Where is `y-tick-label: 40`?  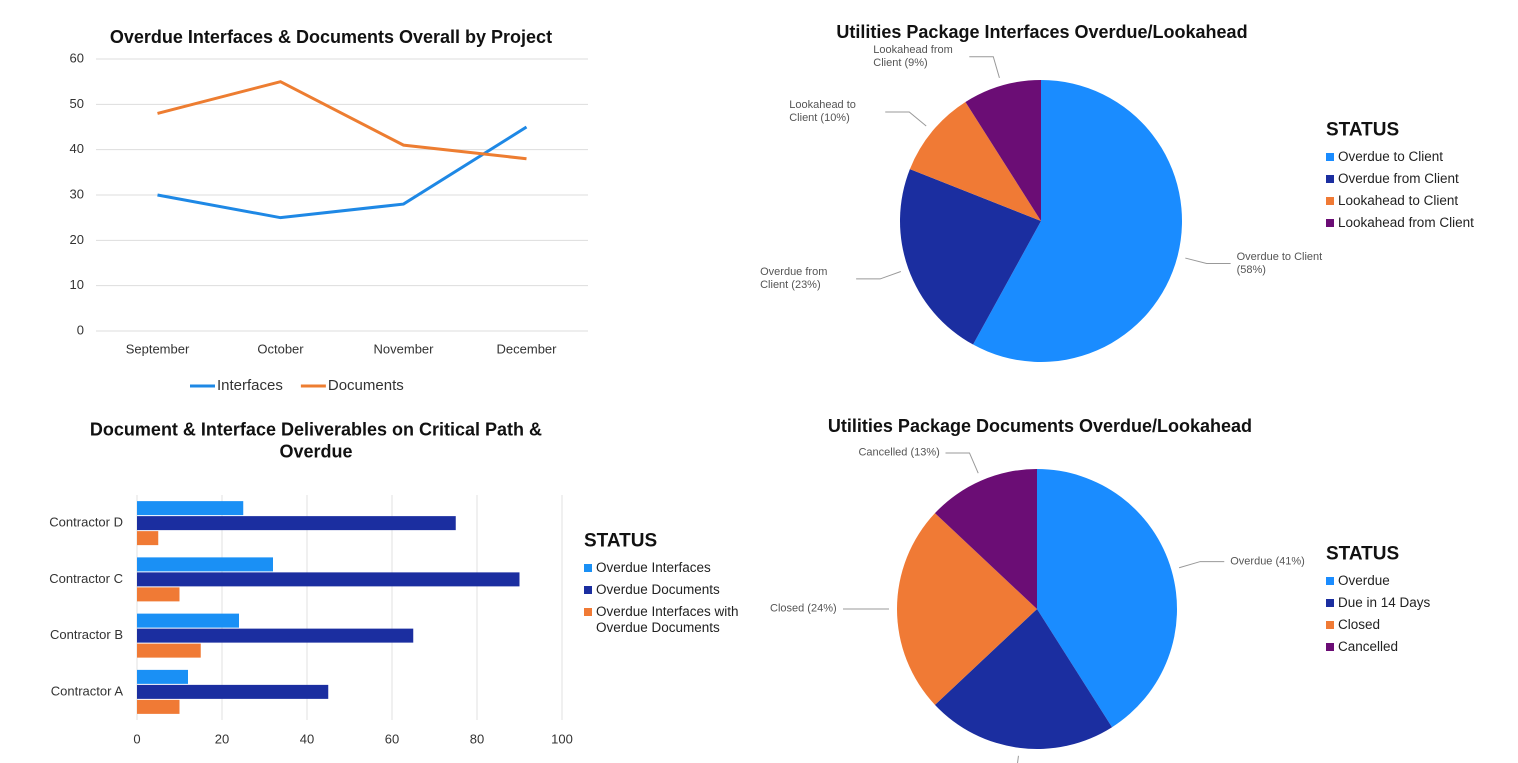 y-tick-label: 40 is located at coordinates (77, 148).